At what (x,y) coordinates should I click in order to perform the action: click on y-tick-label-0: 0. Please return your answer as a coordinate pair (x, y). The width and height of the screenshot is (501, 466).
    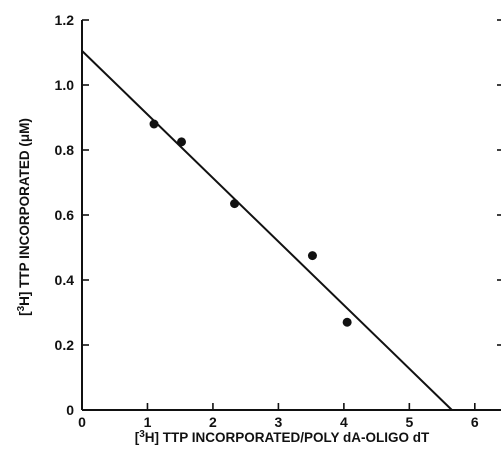
    Looking at the image, I should click on (70, 410).